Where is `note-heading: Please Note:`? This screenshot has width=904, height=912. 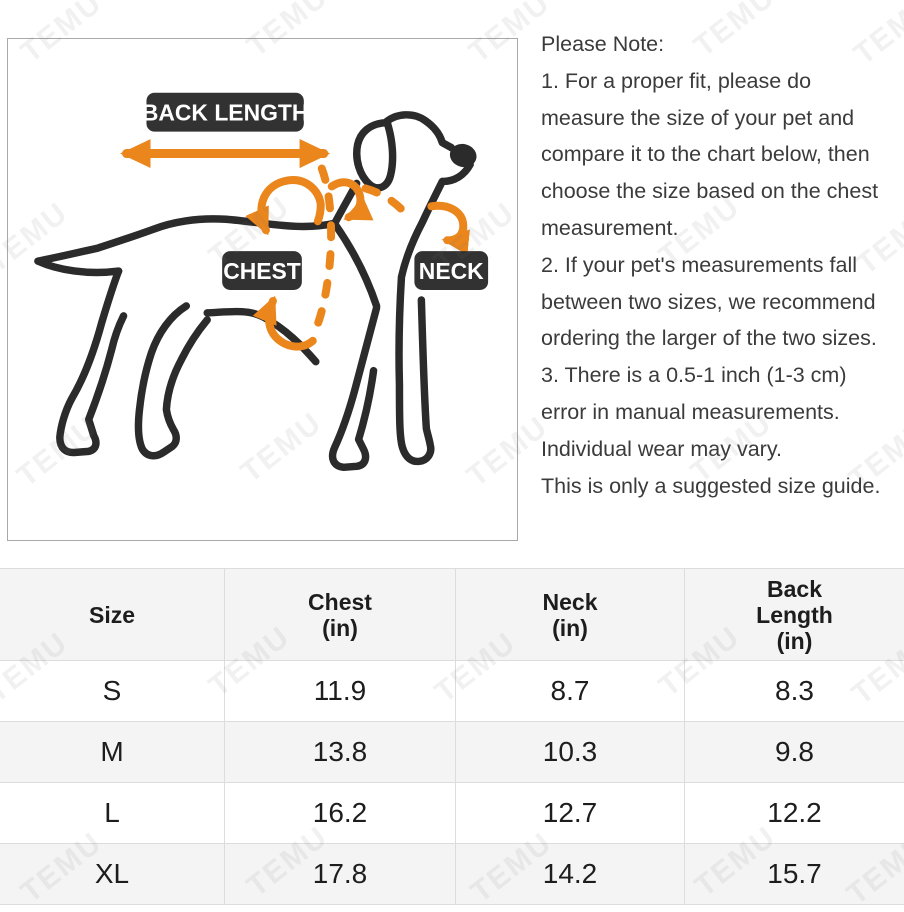
note-heading: Please Note: is located at coordinates (603, 44).